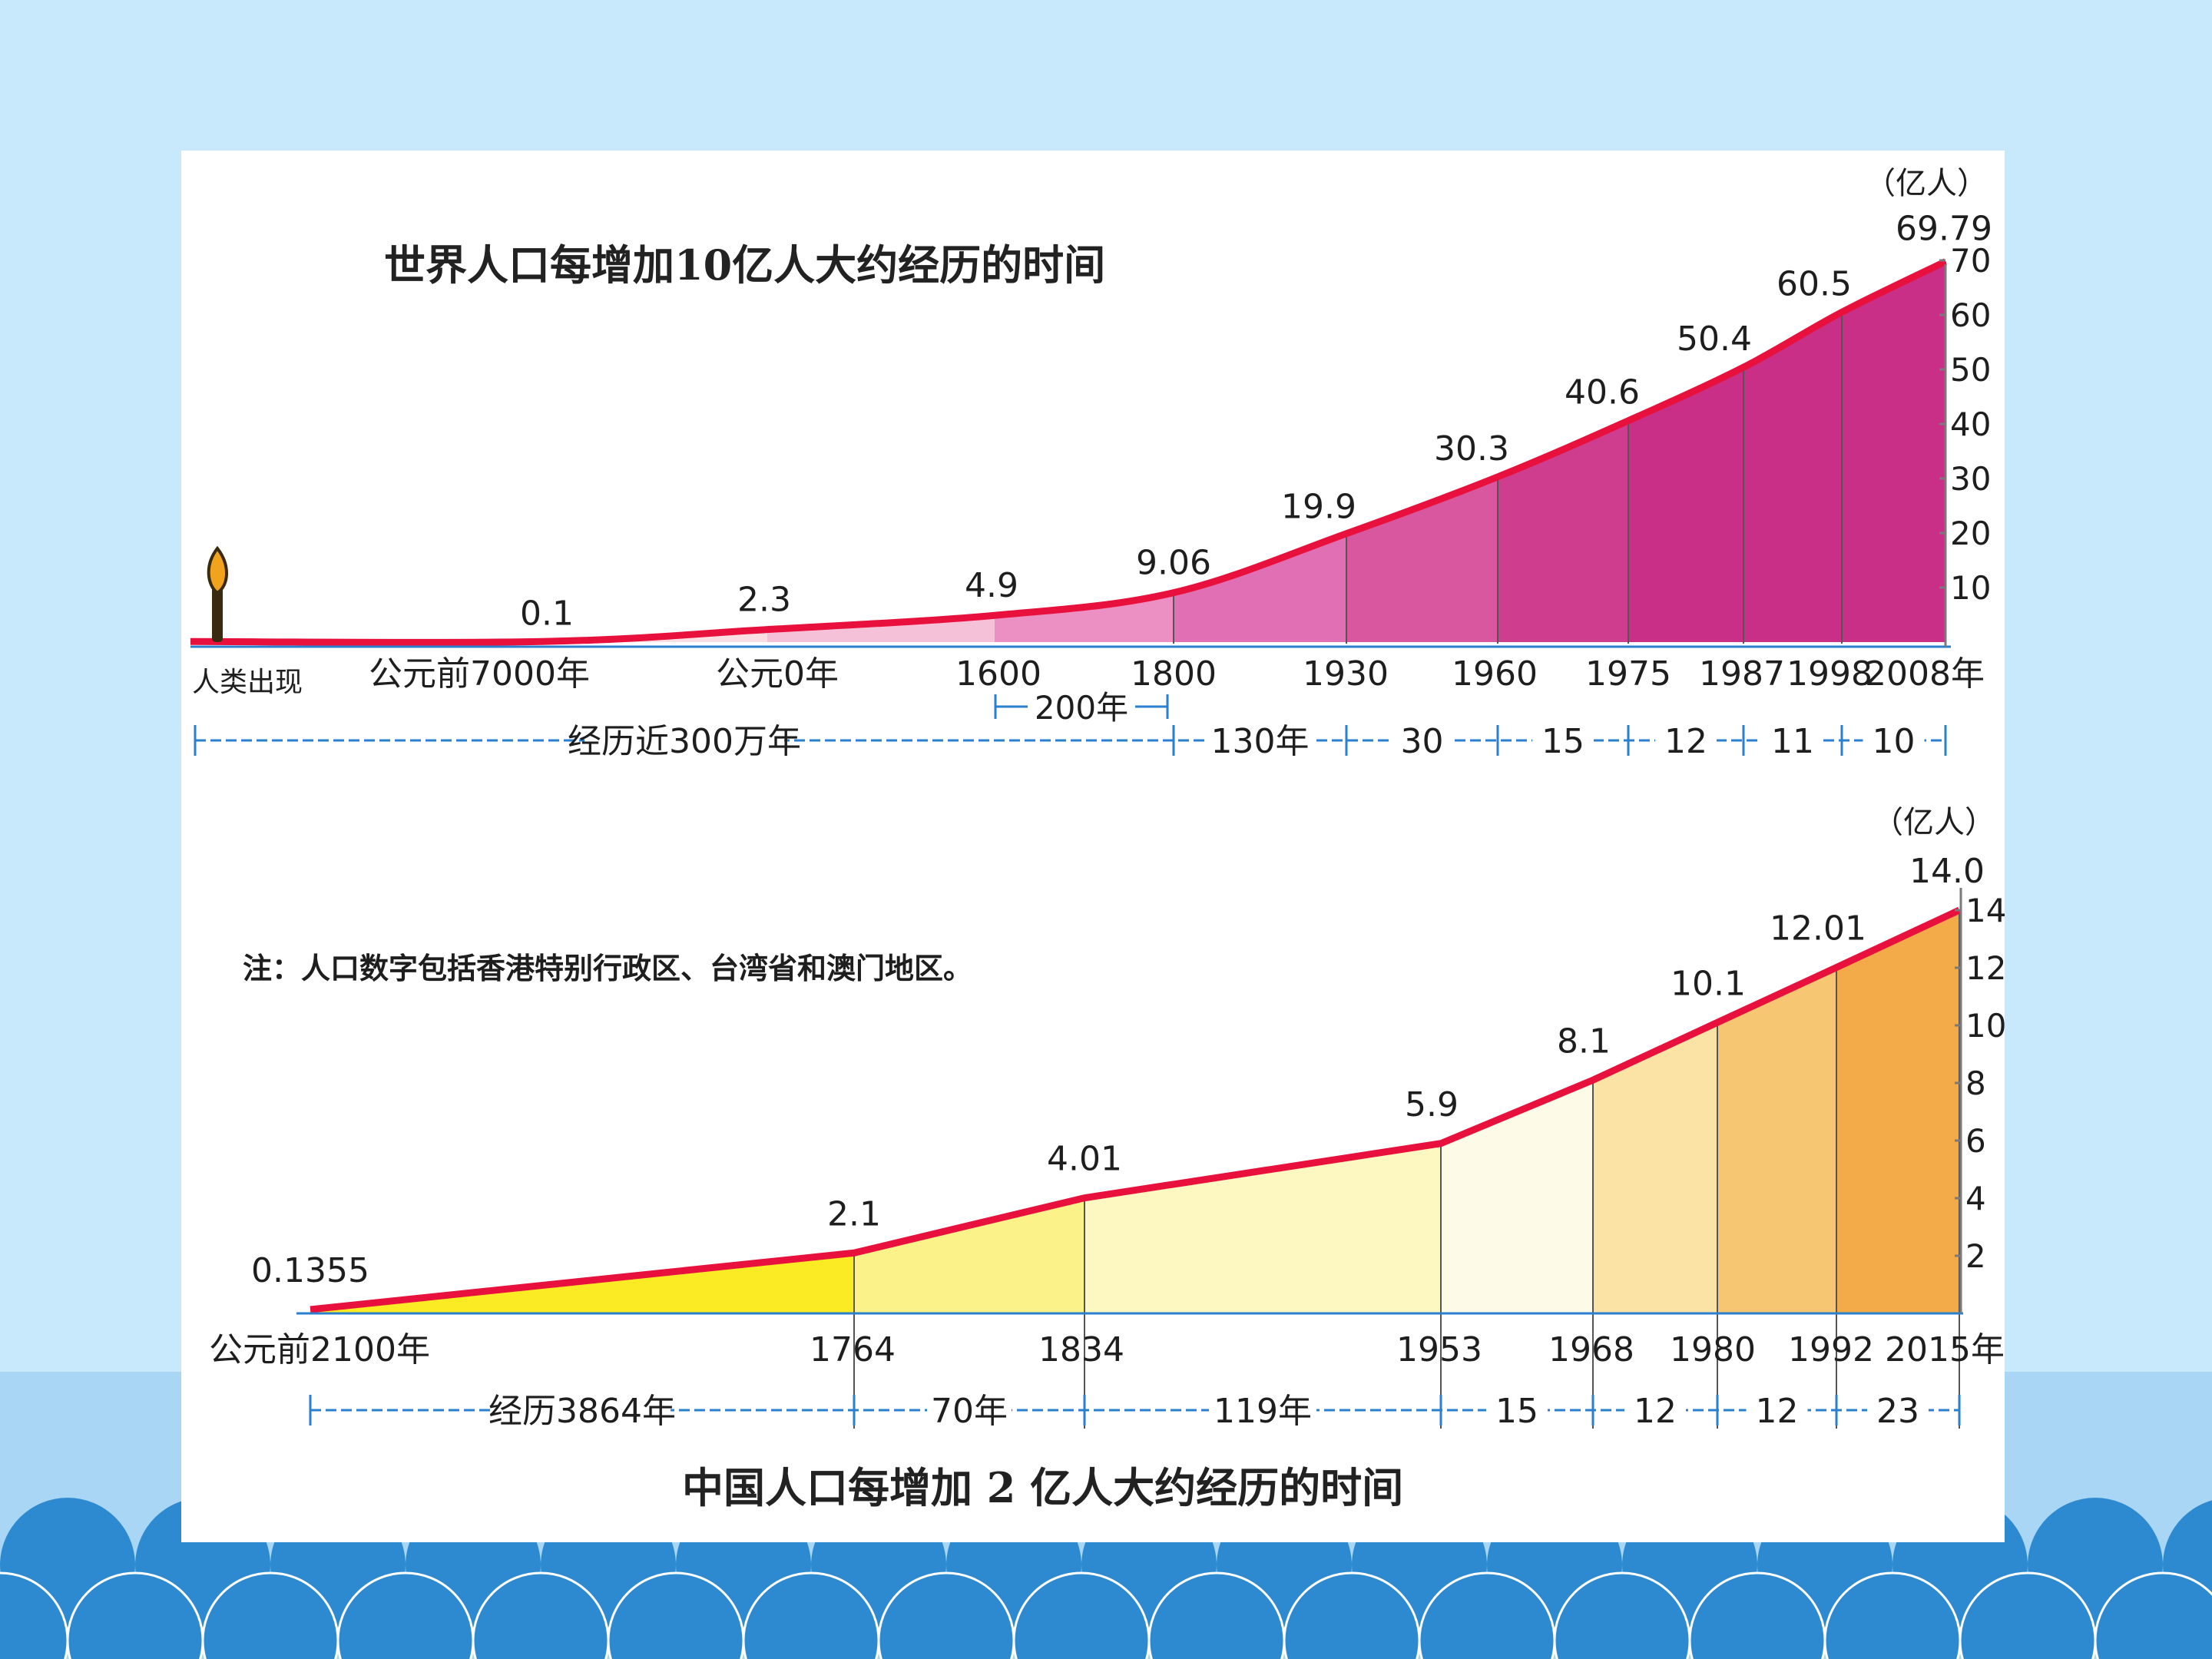  I want to click on world-value-label: 0.1, so click(547, 613).